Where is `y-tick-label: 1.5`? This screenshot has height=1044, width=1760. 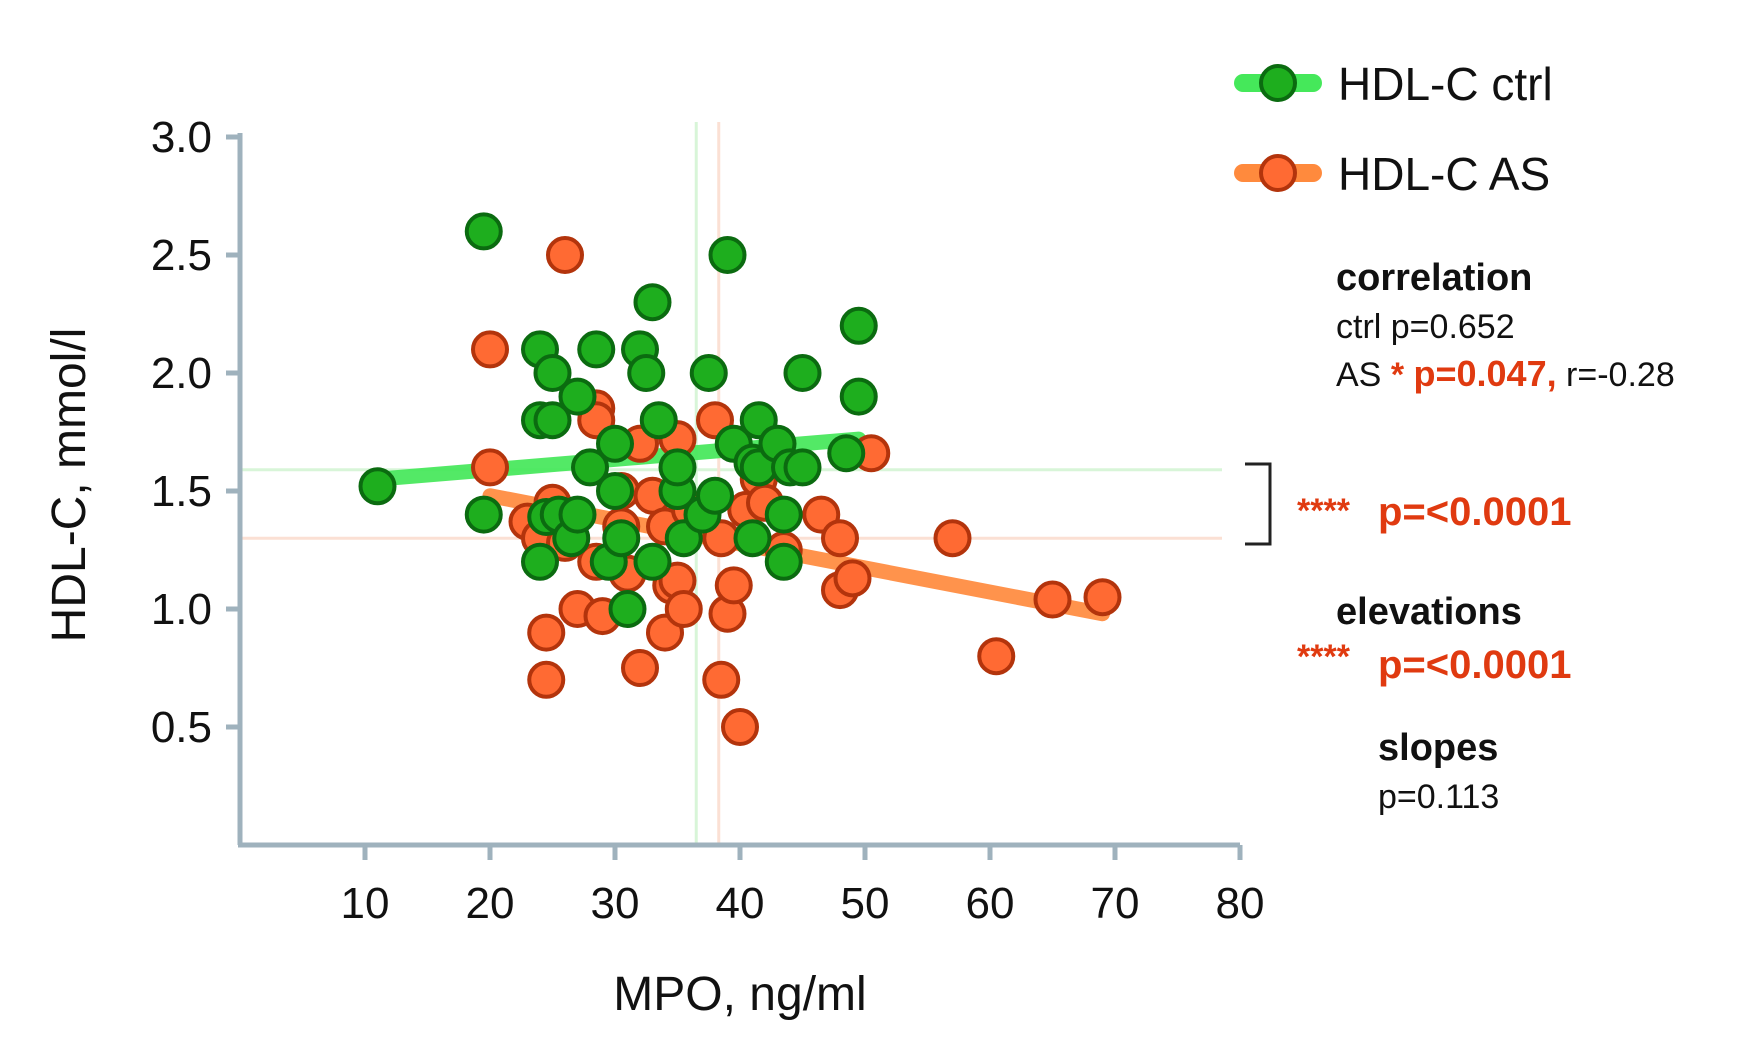
y-tick-label: 1.5 is located at coordinates (181, 491).